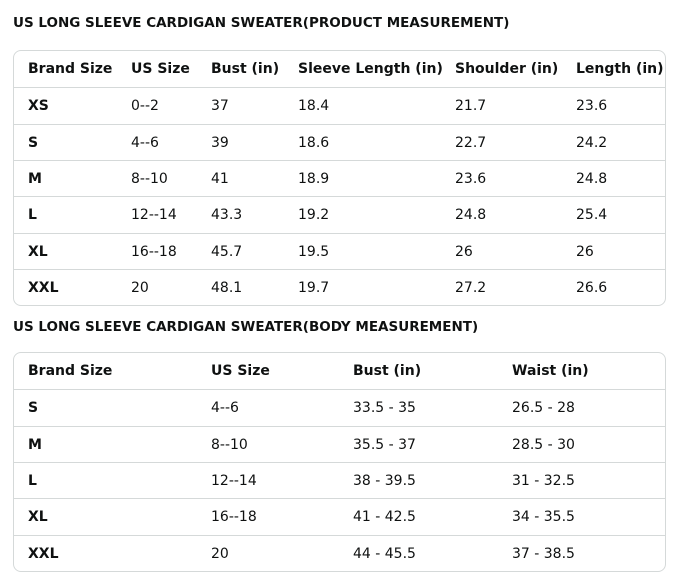  What do you see at coordinates (384, 408) in the screenshot?
I see `table-cell: 33.5 - 35` at bounding box center [384, 408].